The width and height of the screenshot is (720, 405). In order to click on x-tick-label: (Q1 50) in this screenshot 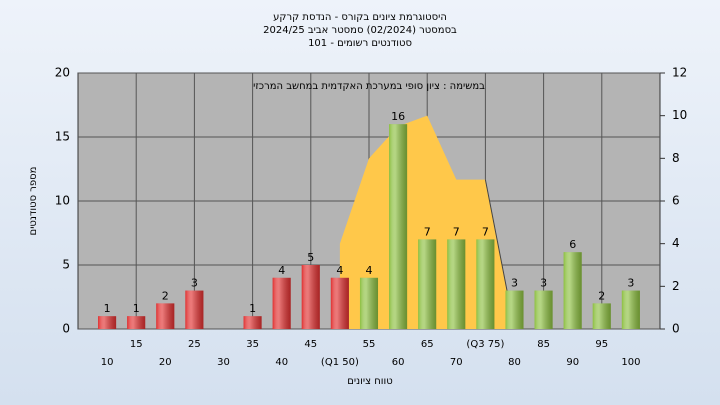, I will do `click(340, 362)`.